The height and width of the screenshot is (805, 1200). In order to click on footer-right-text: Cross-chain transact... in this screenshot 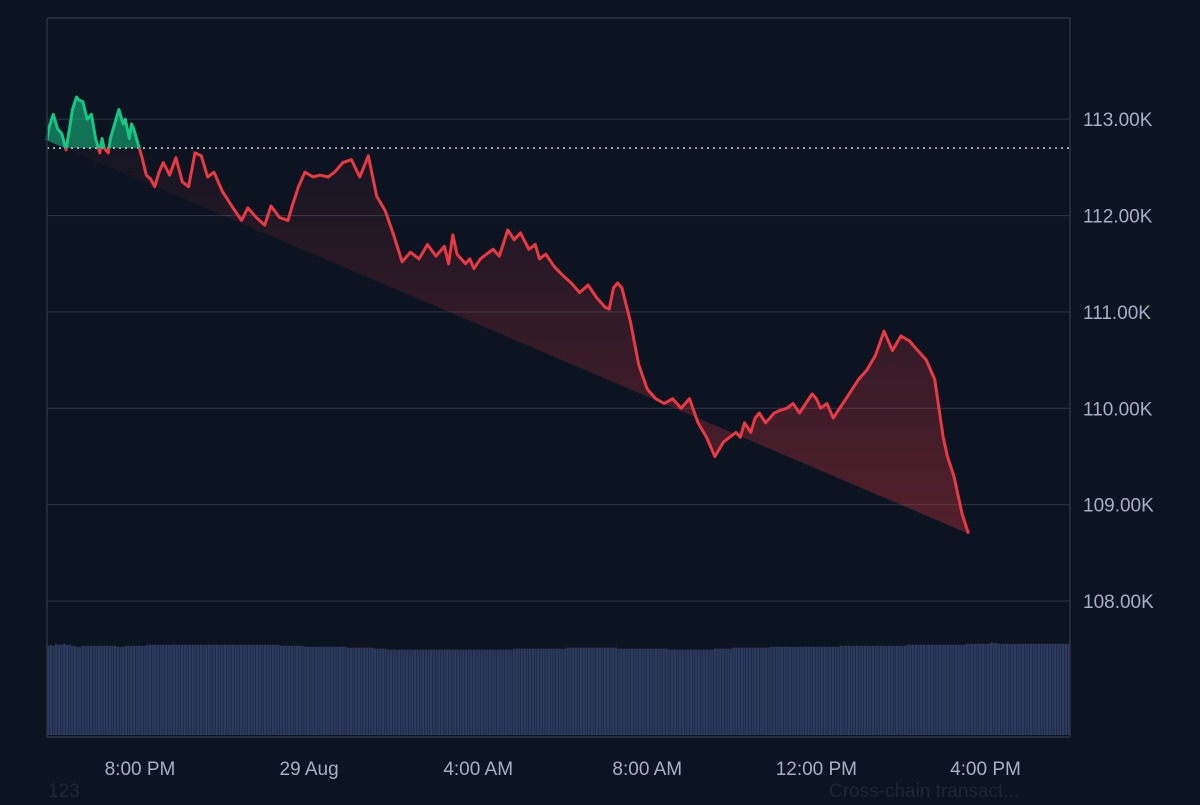, I will do `click(924, 791)`.